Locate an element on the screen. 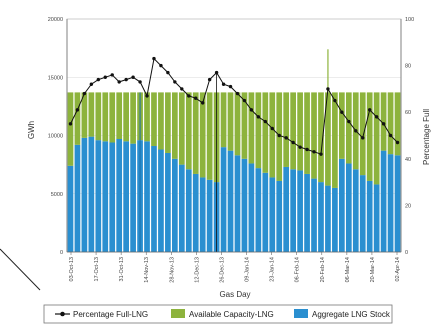 This screenshot has width=444, height=332. y-left-tick-label: 0 is located at coordinates (61, 253).